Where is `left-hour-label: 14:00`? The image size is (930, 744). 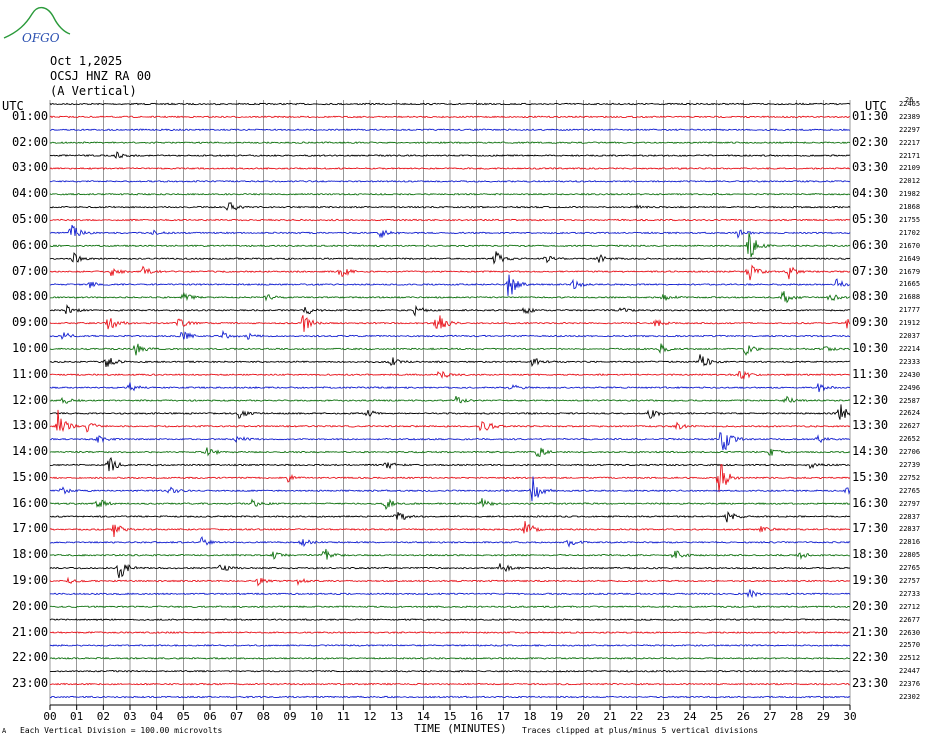
left-hour-label: 14:00 is located at coordinates (30, 451).